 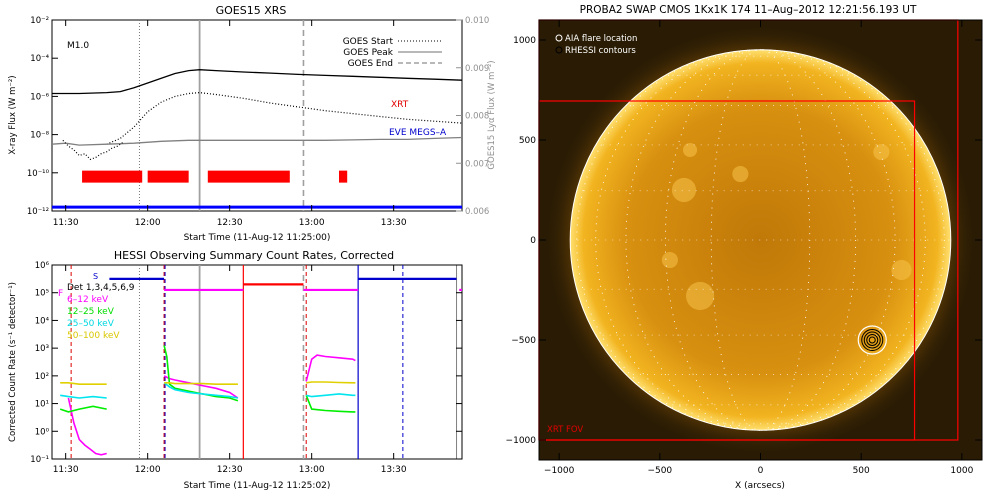 I want to click on goes-ytick-label: 10⁻⁶, so click(x=39, y=97).